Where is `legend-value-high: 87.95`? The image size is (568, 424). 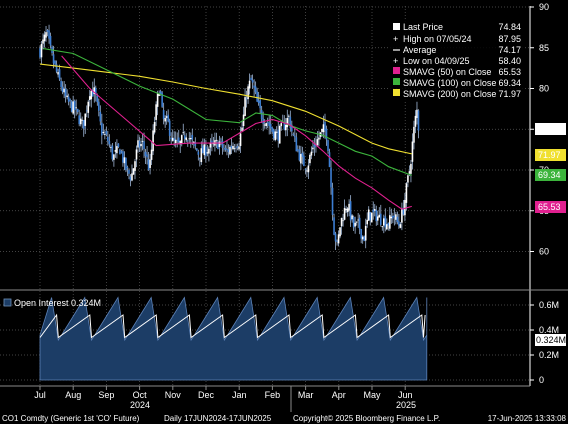
legend-value-high: 87.95 is located at coordinates (509, 39).